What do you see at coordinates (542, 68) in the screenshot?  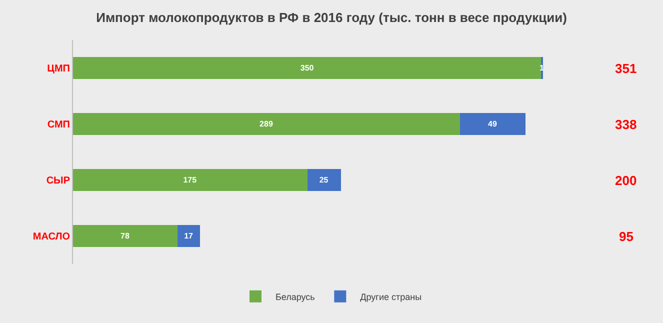 I see `data-label: 1` at bounding box center [542, 68].